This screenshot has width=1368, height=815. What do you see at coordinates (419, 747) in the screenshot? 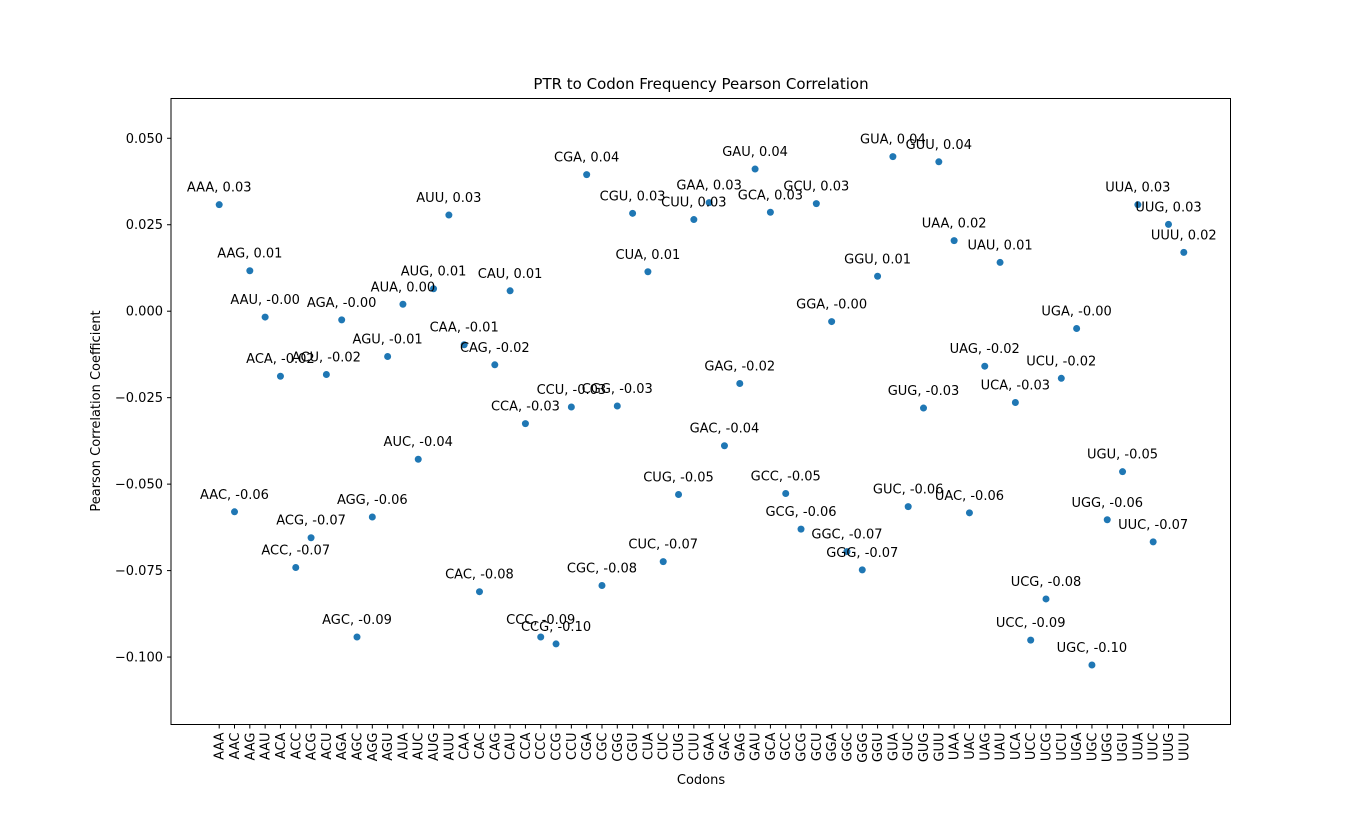
I see `x-tick-label: AUC` at bounding box center [419, 747].